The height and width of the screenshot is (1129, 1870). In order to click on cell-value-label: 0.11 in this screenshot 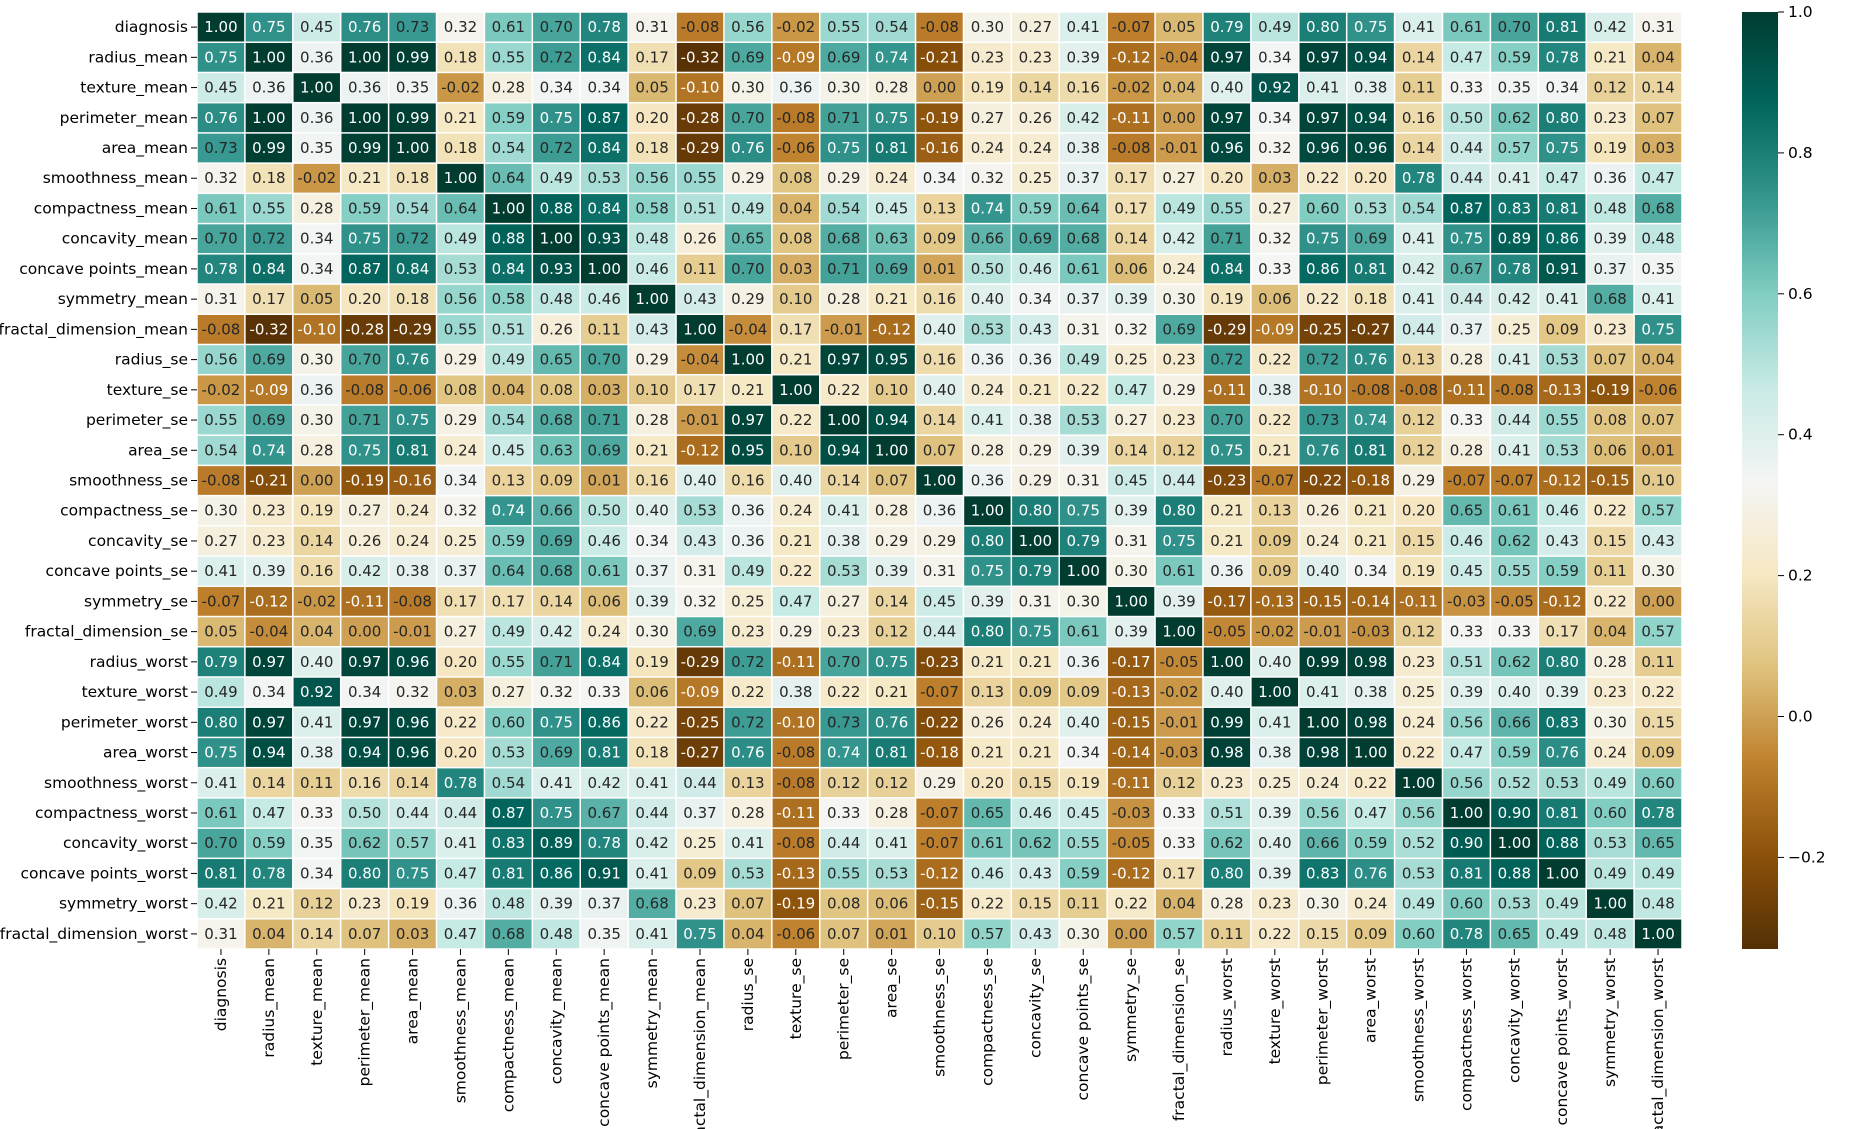, I will do `click(1609, 571)`.